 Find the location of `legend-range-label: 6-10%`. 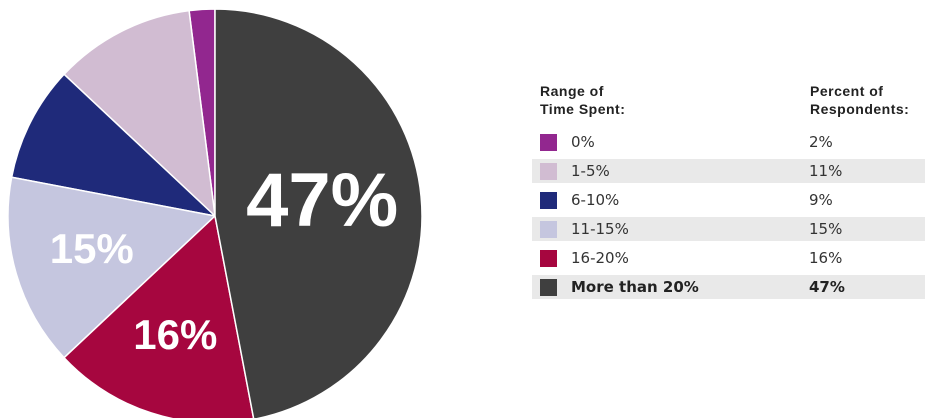

legend-range-label: 6-10% is located at coordinates (595, 200).